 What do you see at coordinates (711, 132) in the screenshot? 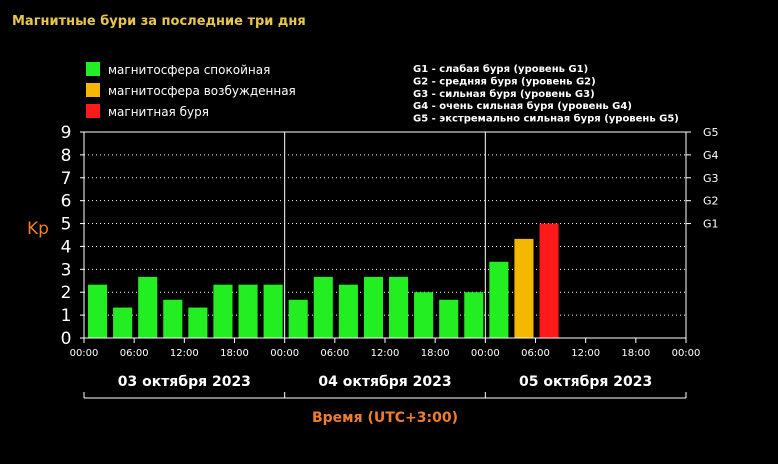
I see `g-level-tick-label: G5` at bounding box center [711, 132].